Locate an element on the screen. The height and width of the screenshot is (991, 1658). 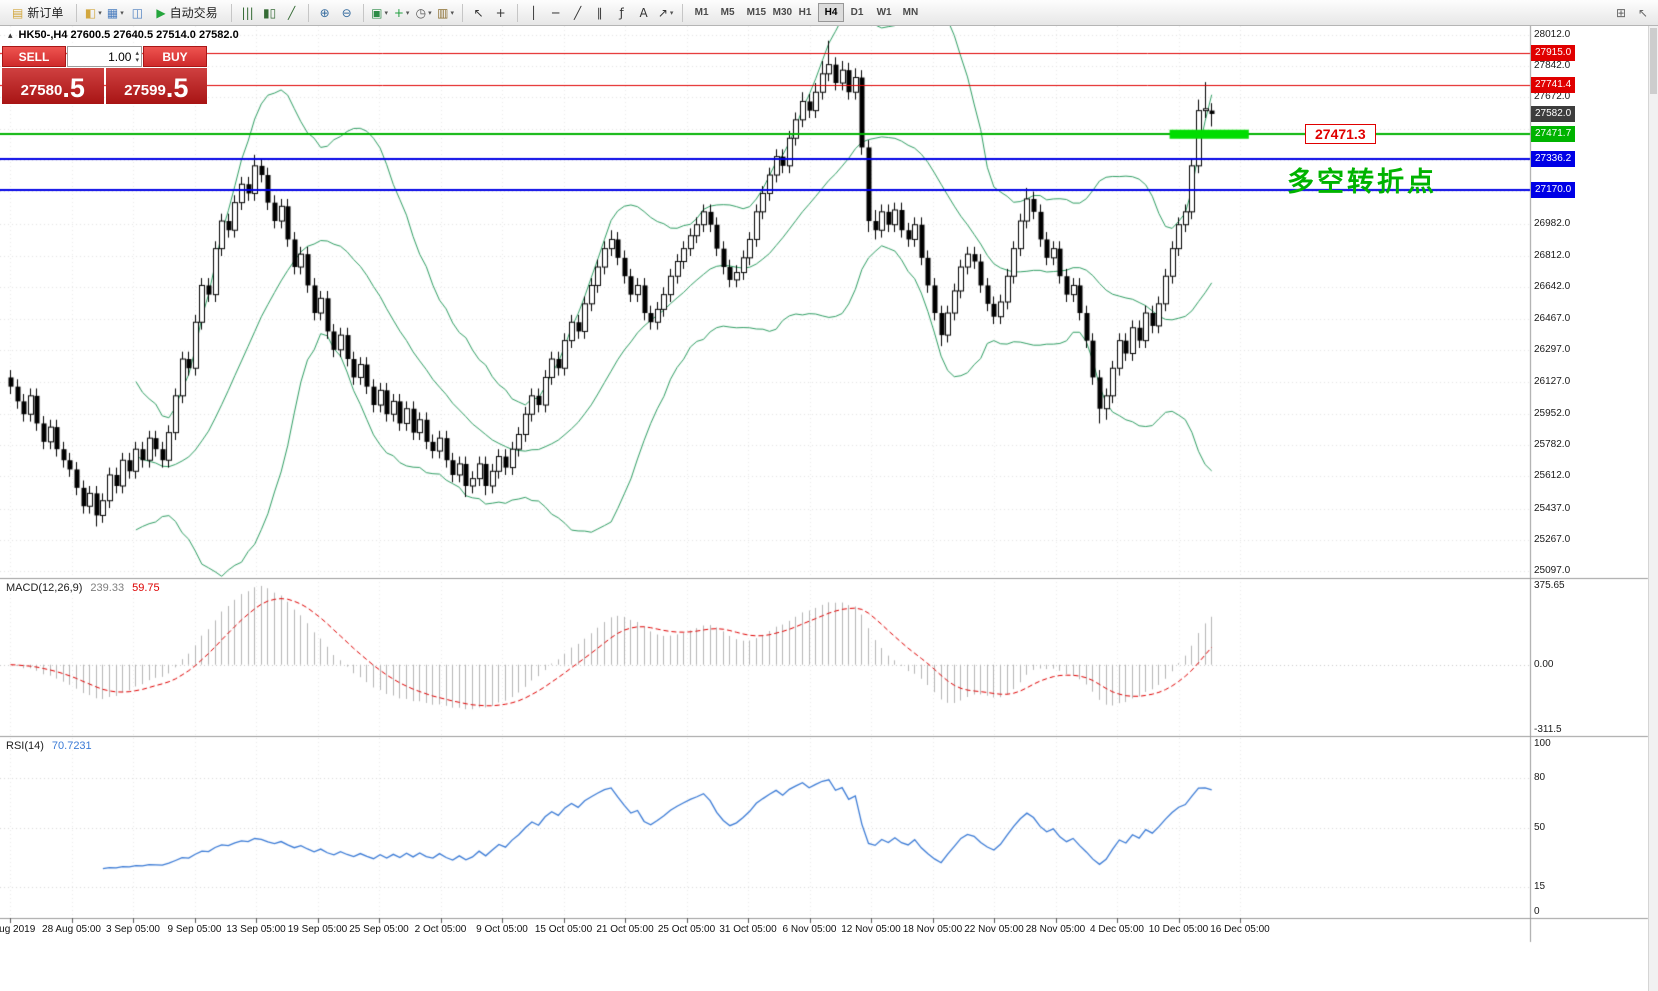
buy-price-pips: .5 is located at coordinates (177, 88).